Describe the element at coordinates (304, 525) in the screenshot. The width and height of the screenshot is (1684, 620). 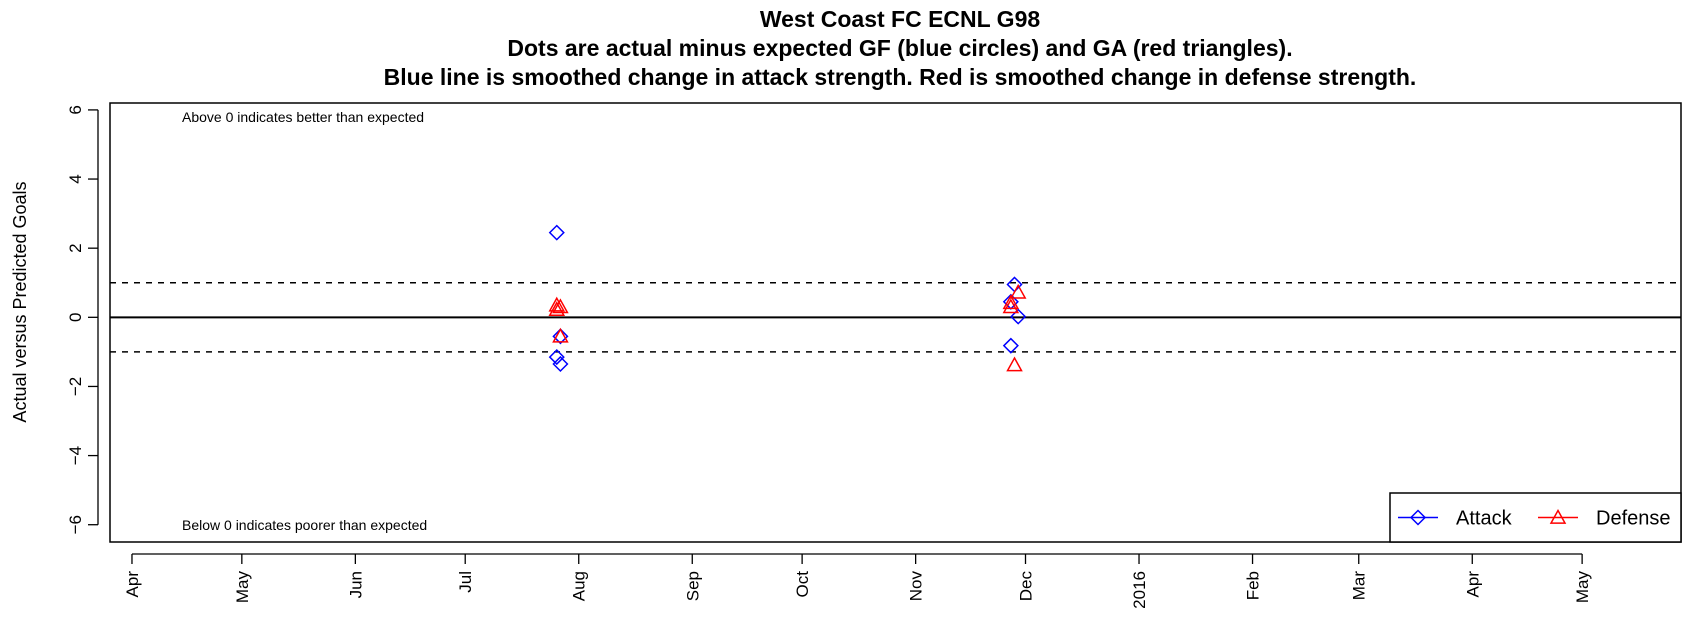
I see `annotation-below-zero: Below 0 indicates poorer than expected` at that location.